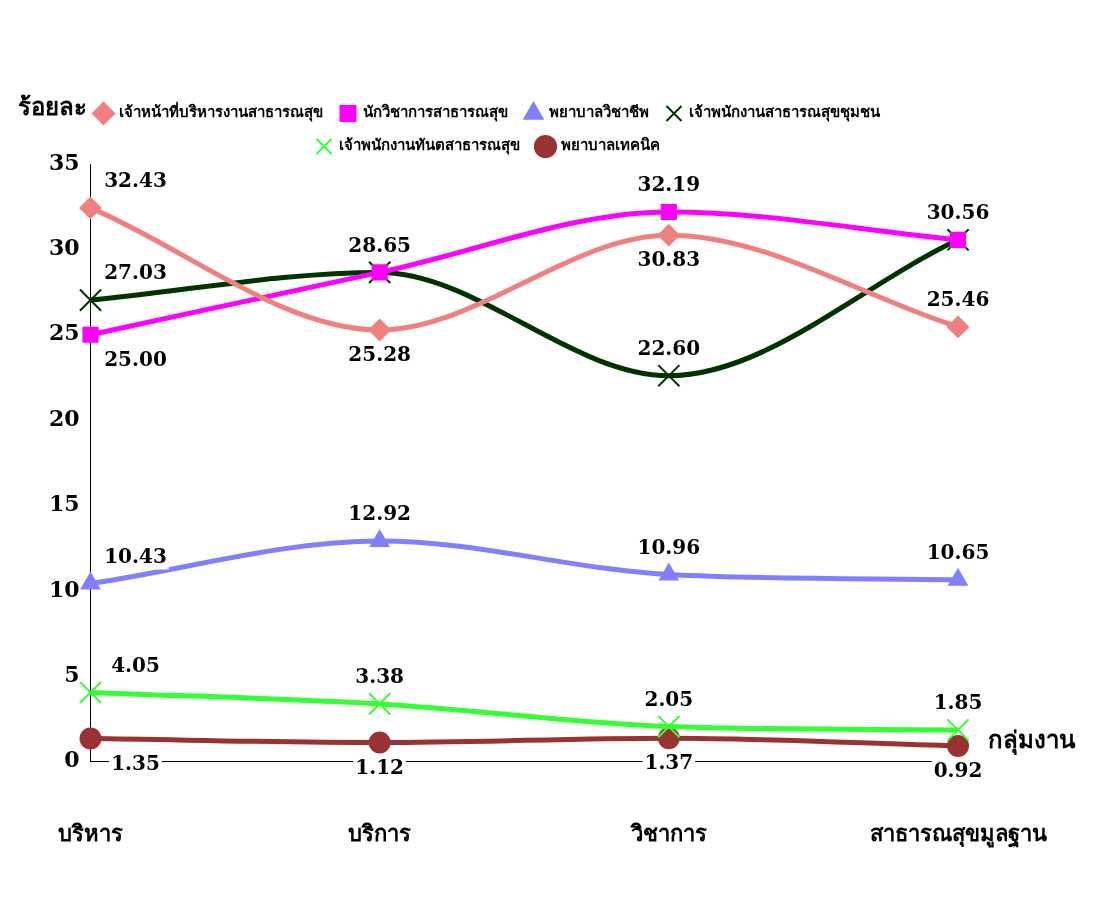 The image size is (1116, 921). What do you see at coordinates (380, 766) in the screenshot?
I see `data-label: 1.12` at bounding box center [380, 766].